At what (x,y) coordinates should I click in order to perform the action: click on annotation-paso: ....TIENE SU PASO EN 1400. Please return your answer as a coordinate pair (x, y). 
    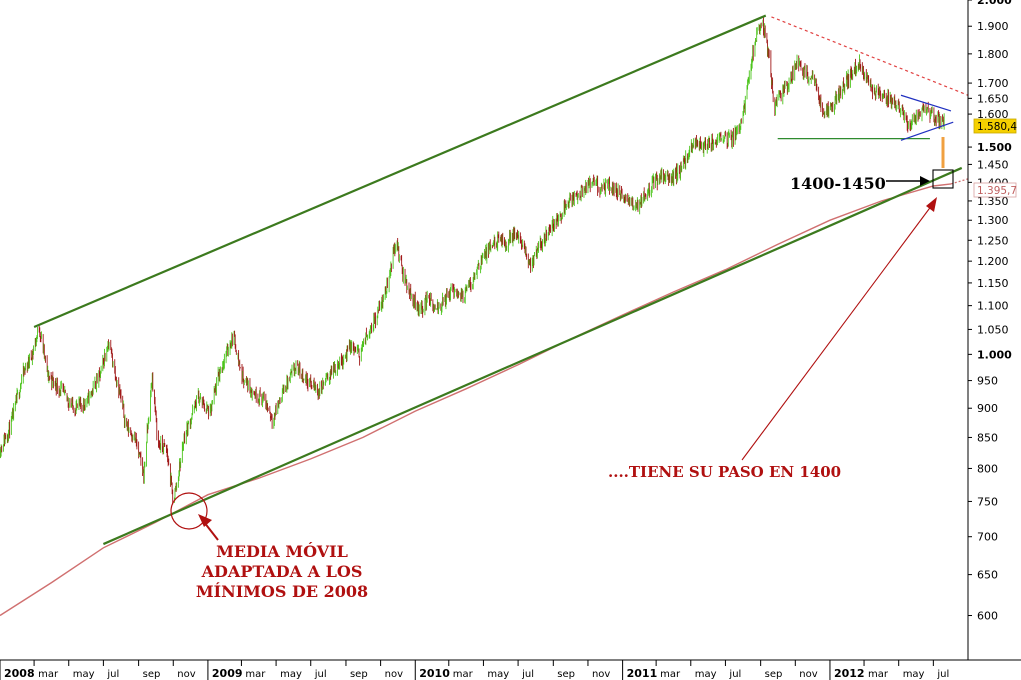
    Looking at the image, I should click on (724, 472).